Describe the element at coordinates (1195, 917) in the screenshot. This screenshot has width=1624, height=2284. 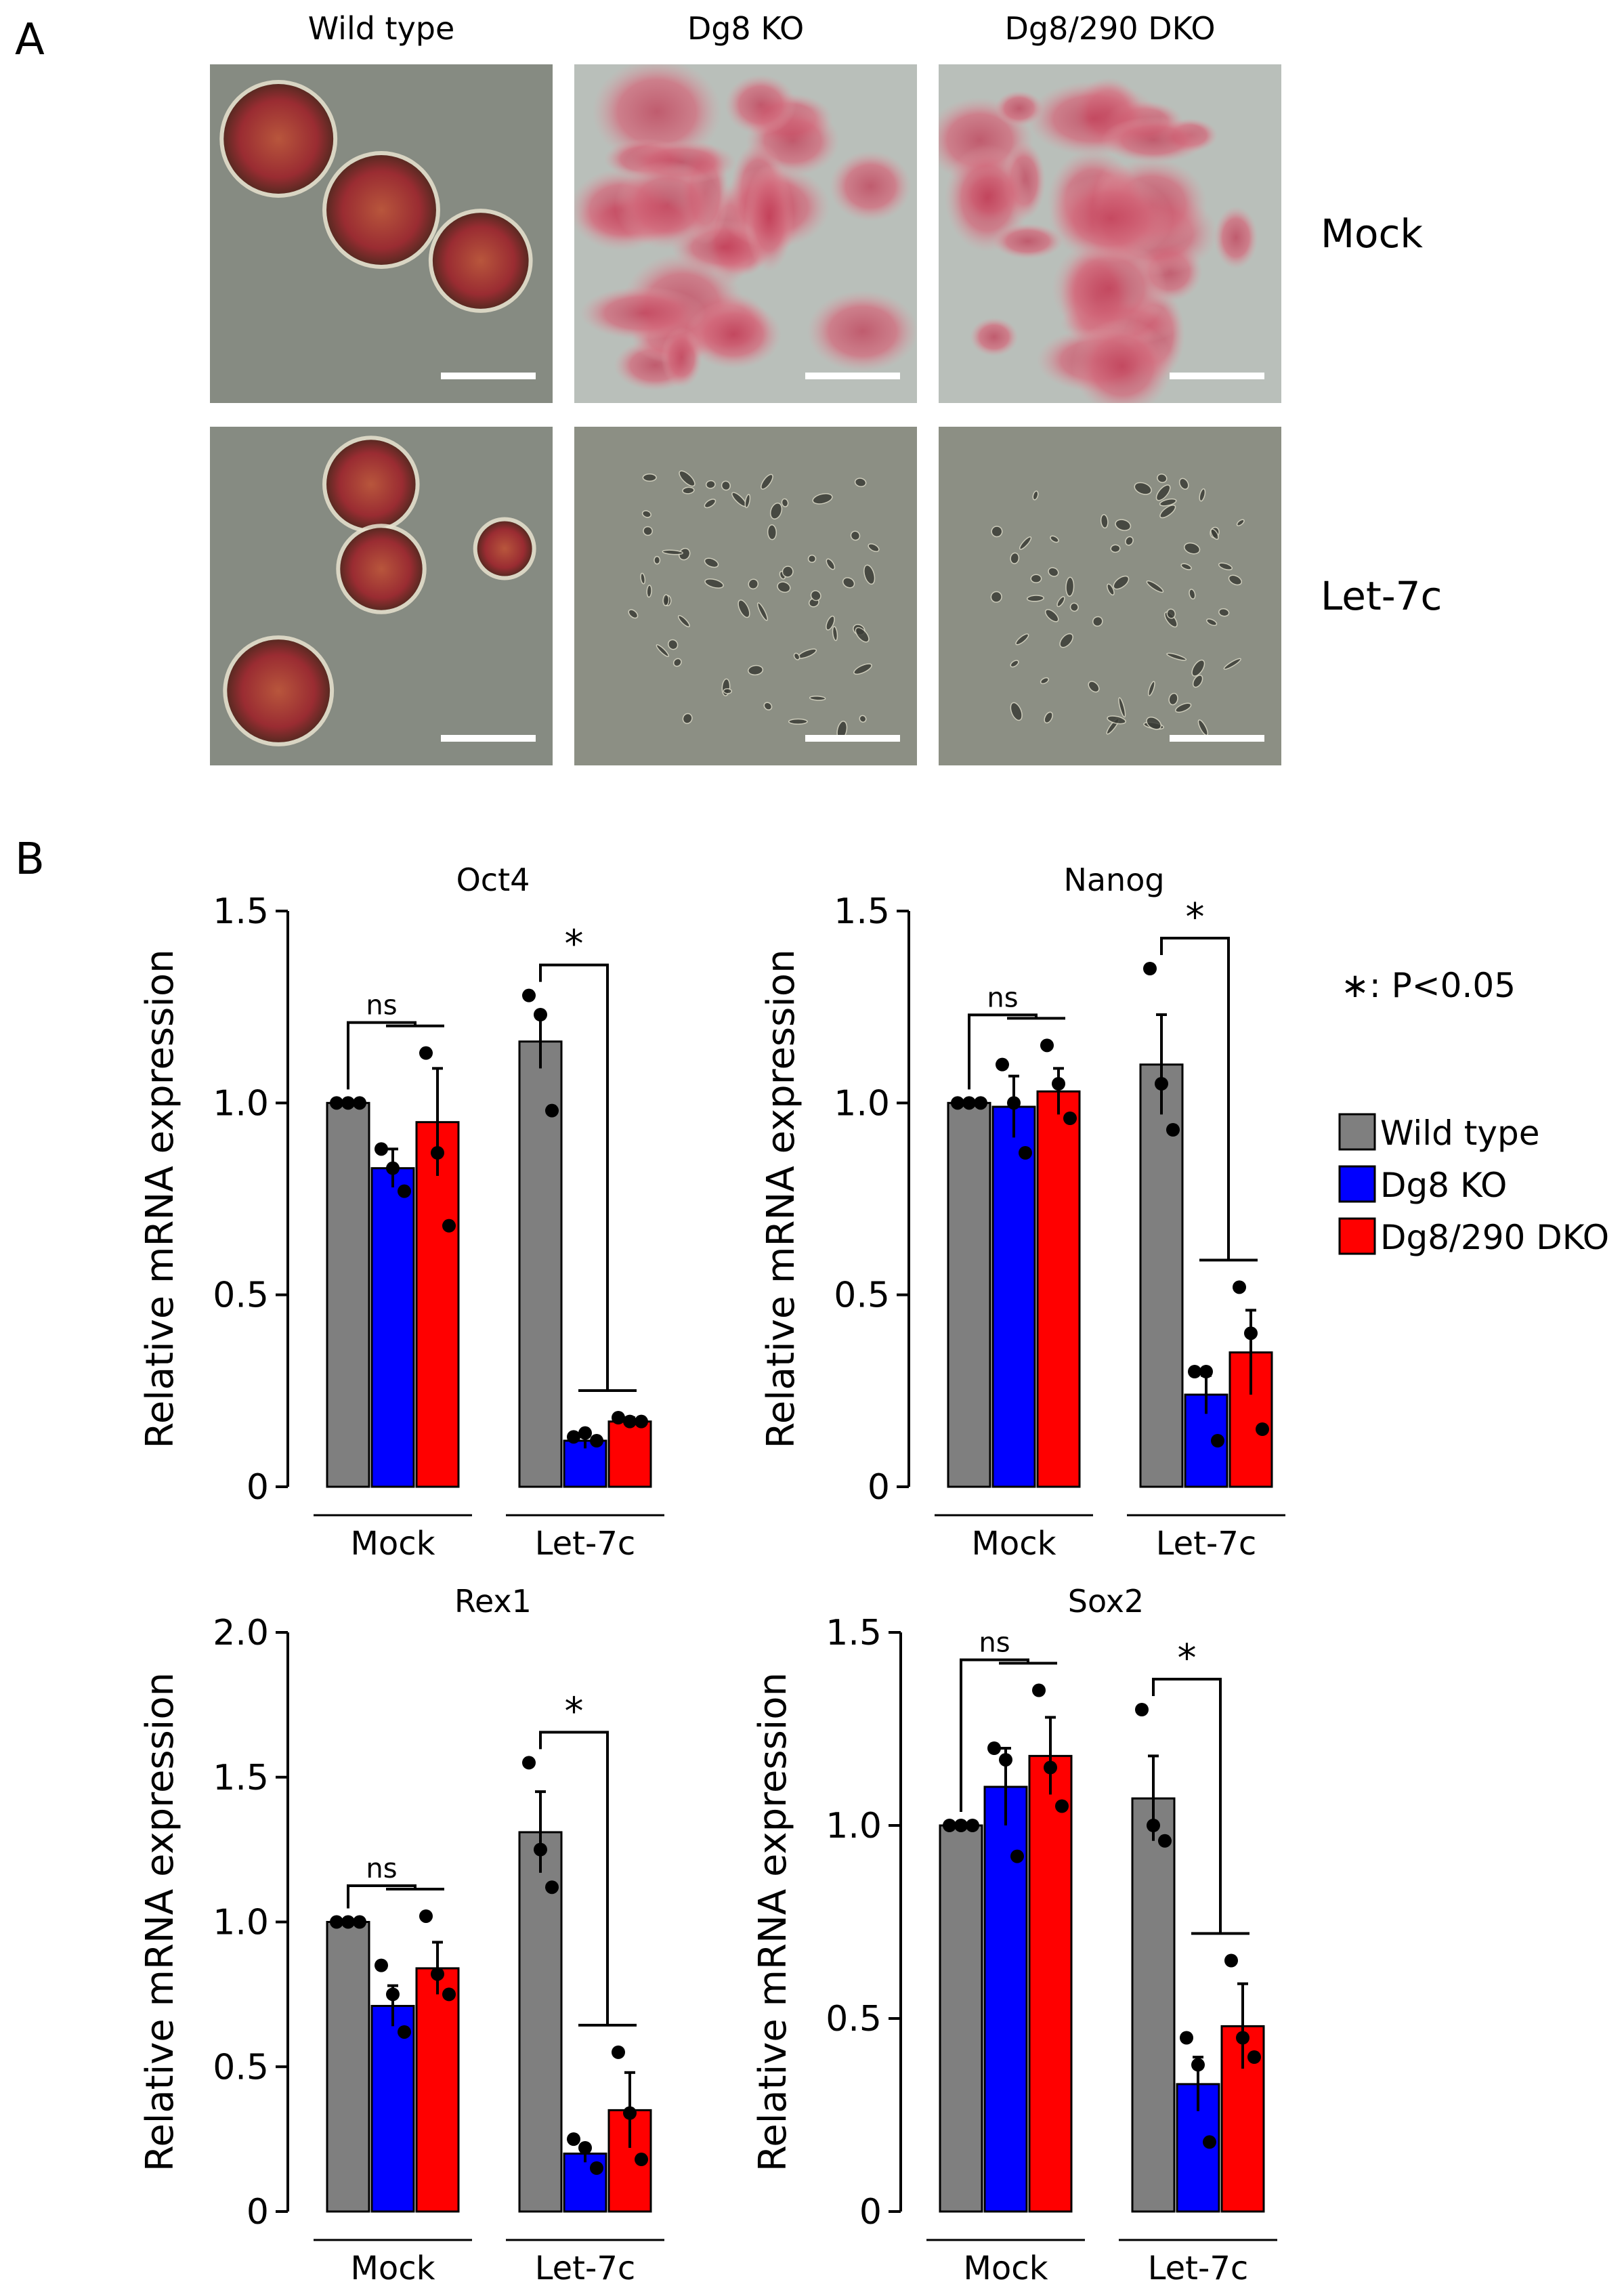
I see `significance-label: *` at that location.